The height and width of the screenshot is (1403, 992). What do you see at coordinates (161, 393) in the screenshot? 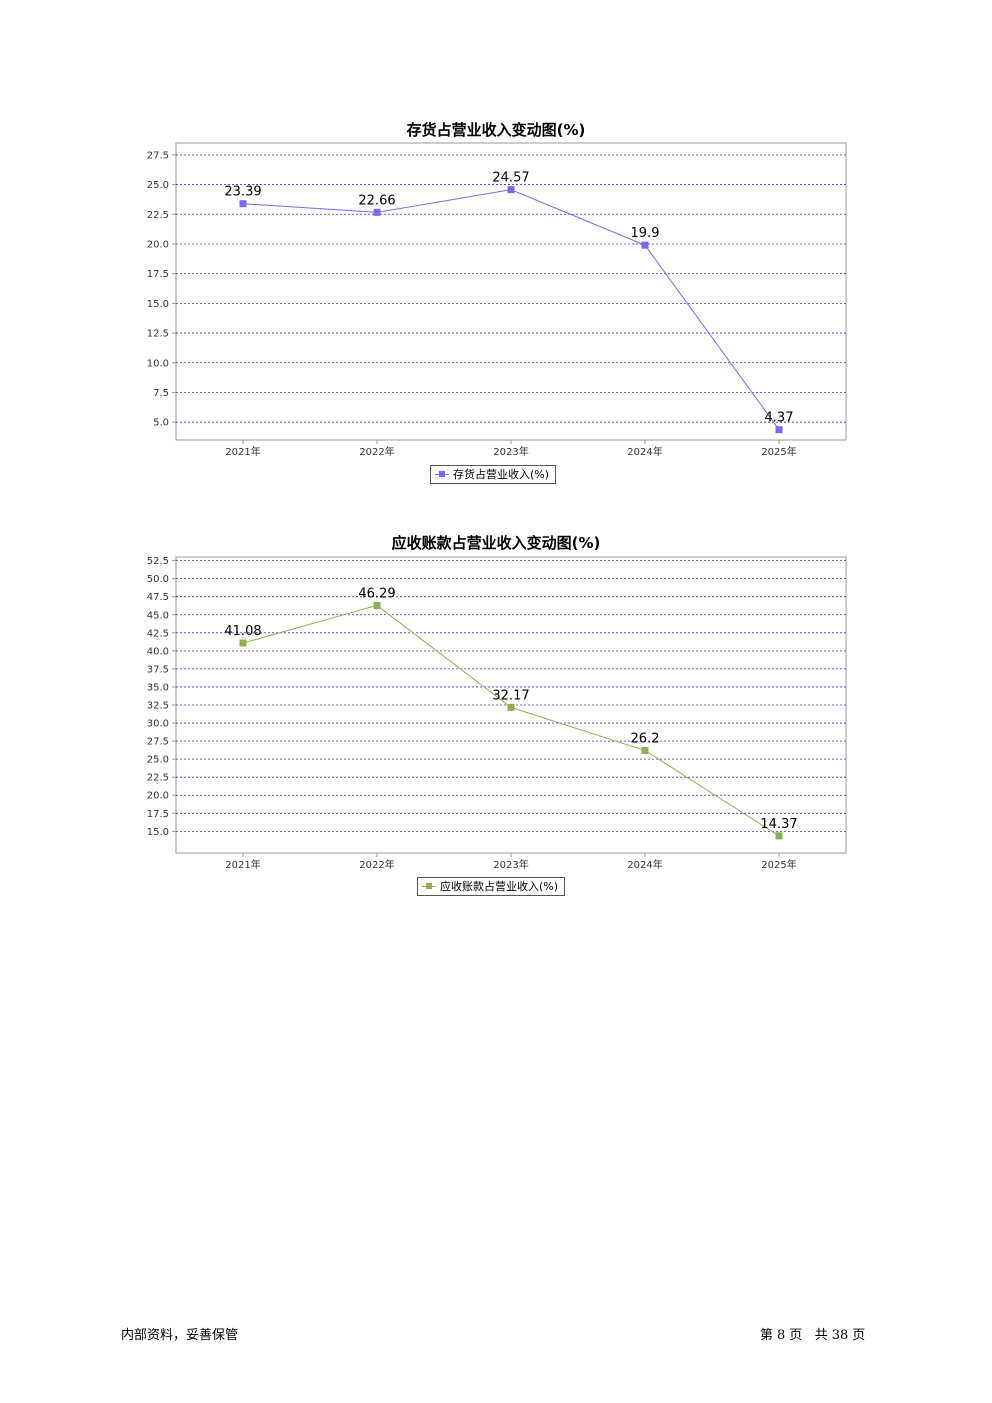
I see `y-tick-label: 7.5` at bounding box center [161, 393].